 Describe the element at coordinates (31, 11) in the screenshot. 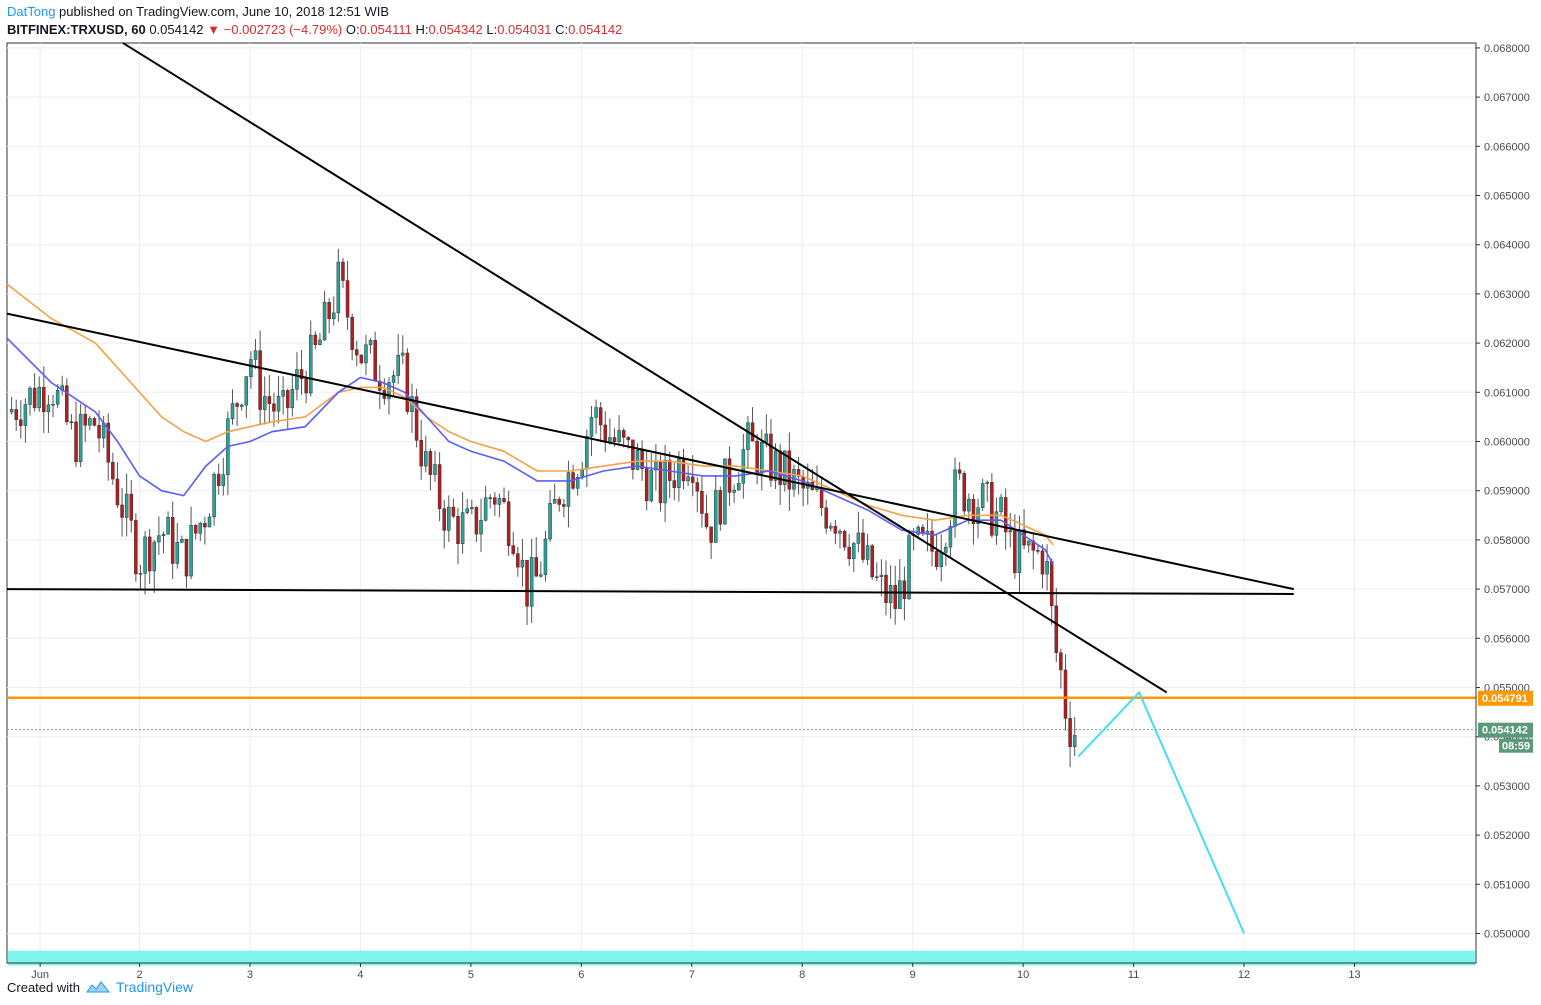

I see `author-link: DatTong` at that location.